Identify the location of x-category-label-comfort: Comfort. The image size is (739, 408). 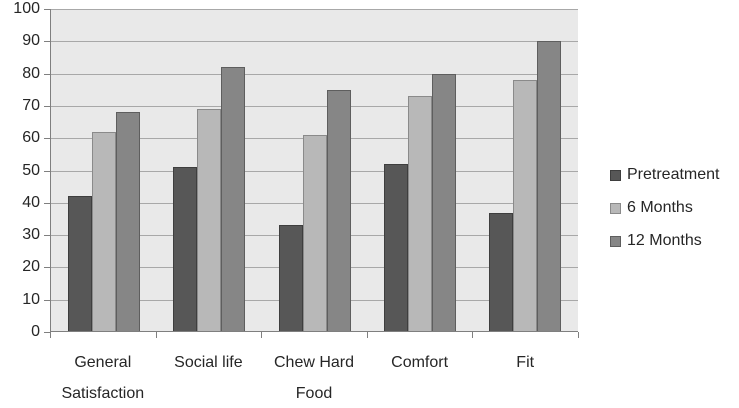
(420, 362).